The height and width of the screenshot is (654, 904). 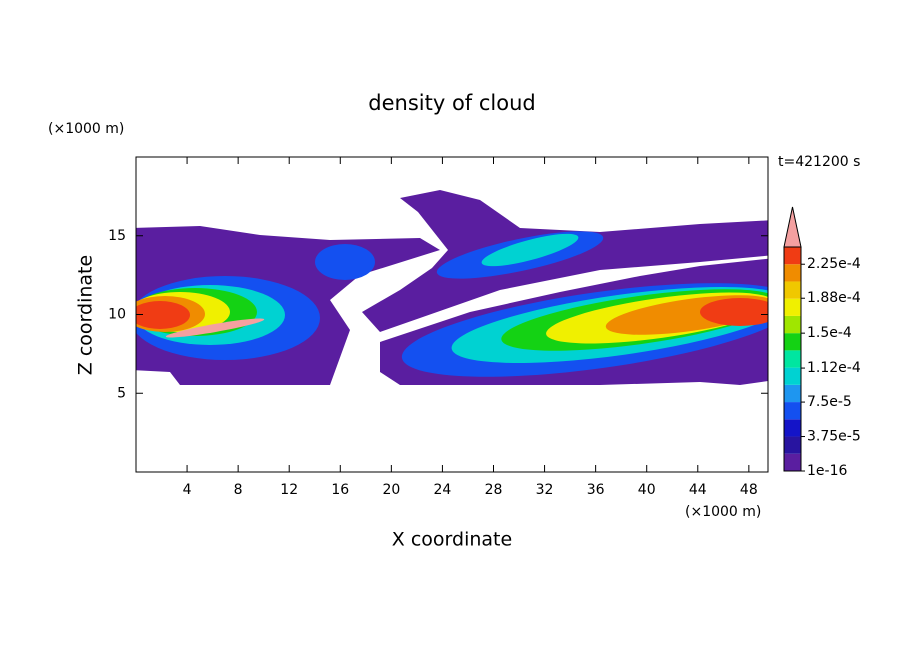 I want to click on x-axis-label: X coordinate, so click(x=452, y=540).